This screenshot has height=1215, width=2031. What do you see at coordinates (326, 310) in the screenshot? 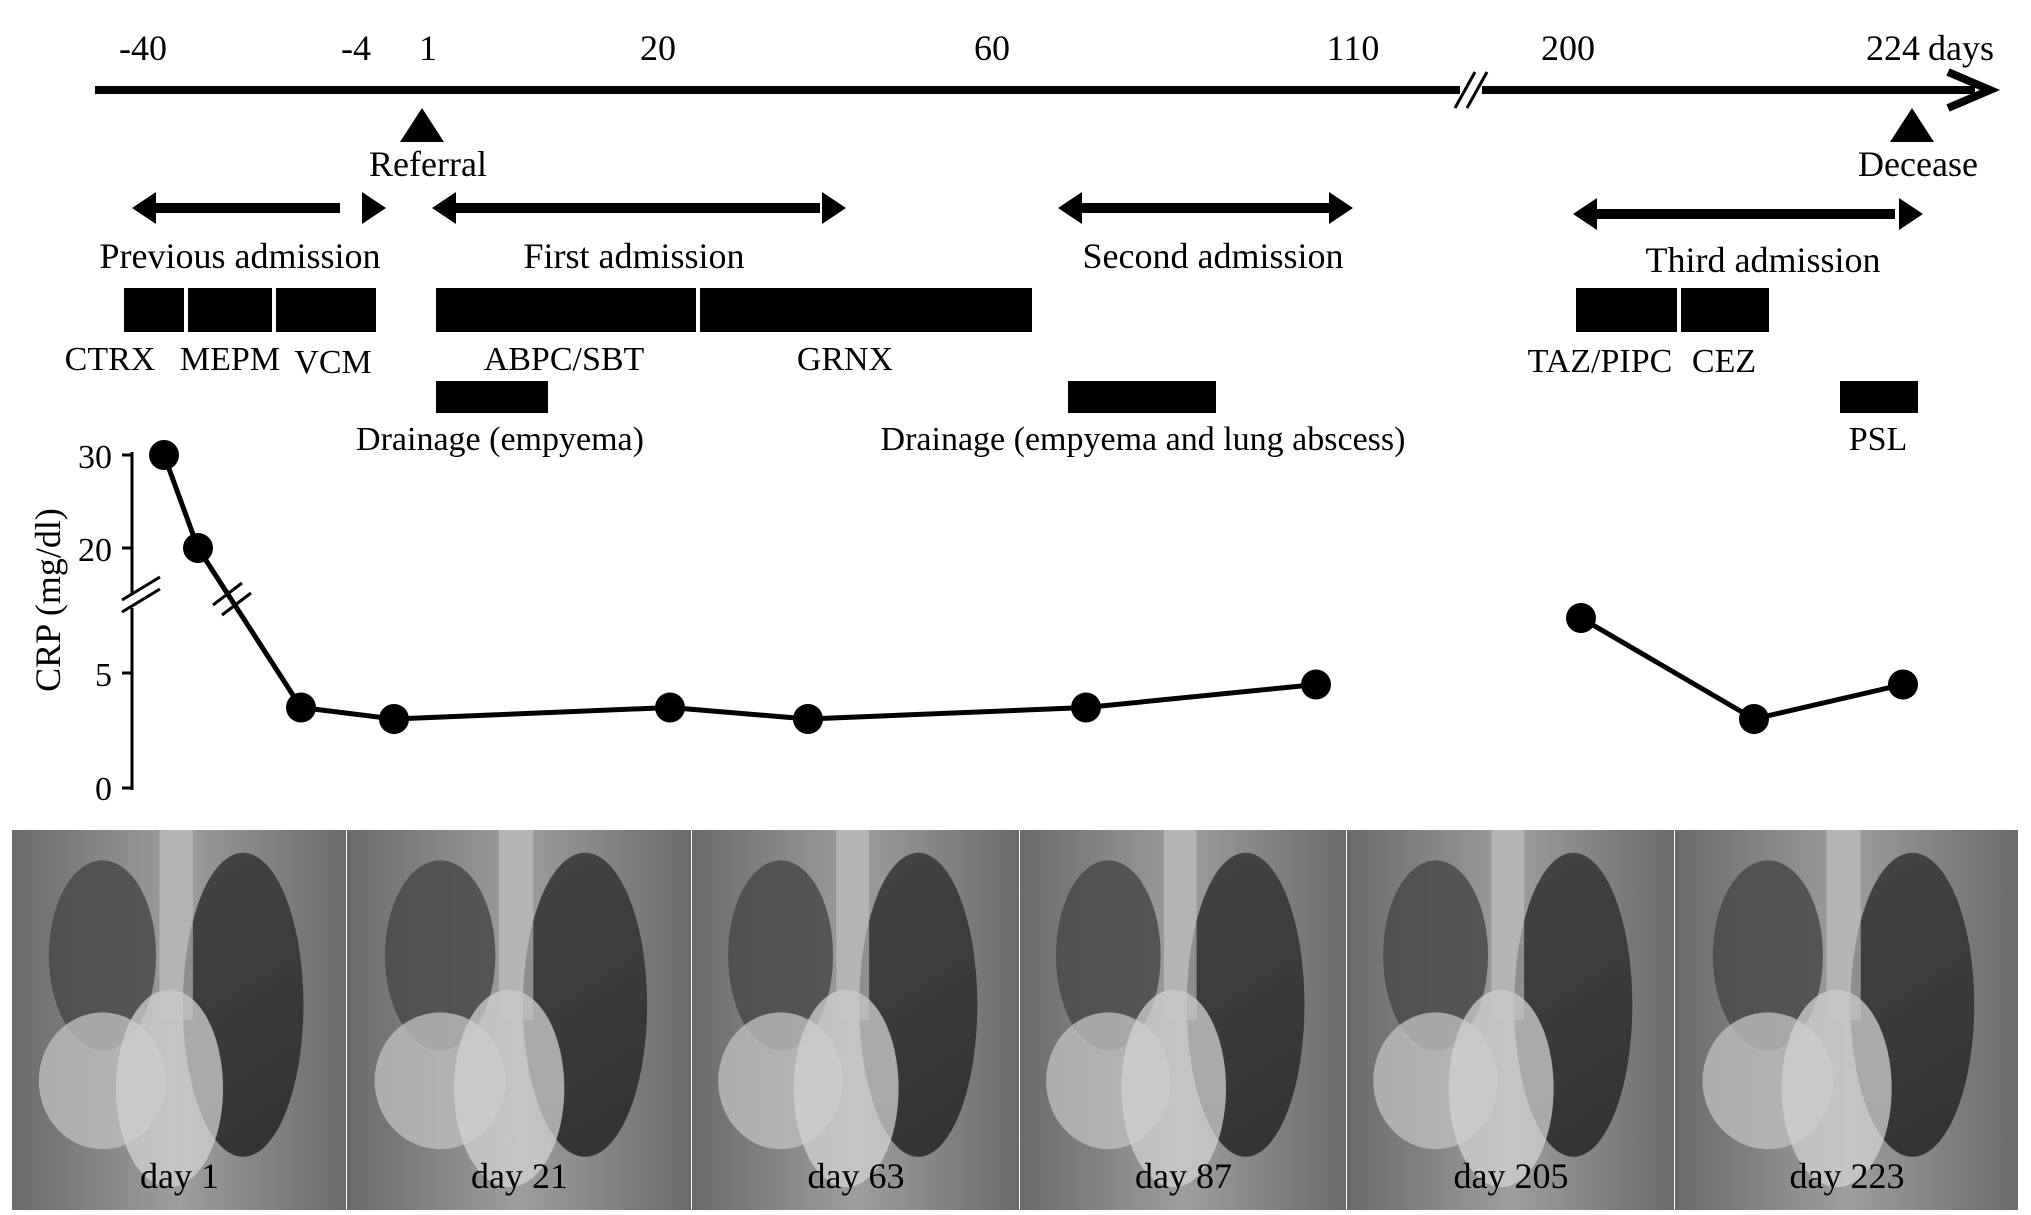
I see `treatment-bar-vcm` at bounding box center [326, 310].